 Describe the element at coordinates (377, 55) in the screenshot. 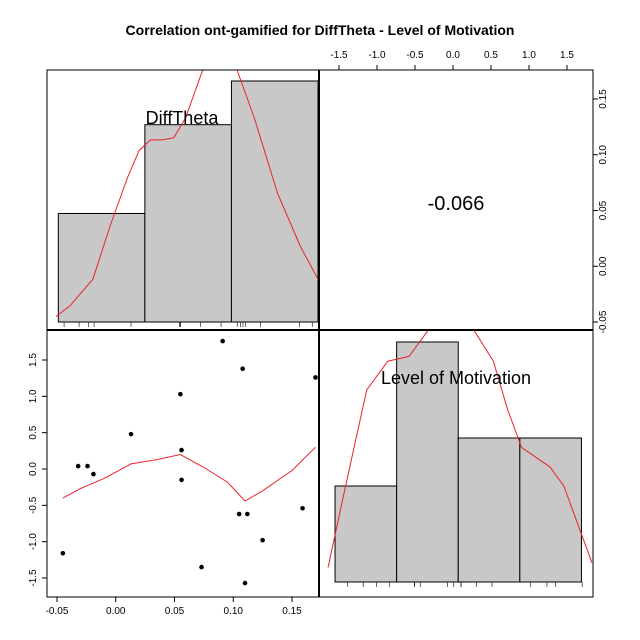

I see `x-tick-label-top: -1.0` at that location.